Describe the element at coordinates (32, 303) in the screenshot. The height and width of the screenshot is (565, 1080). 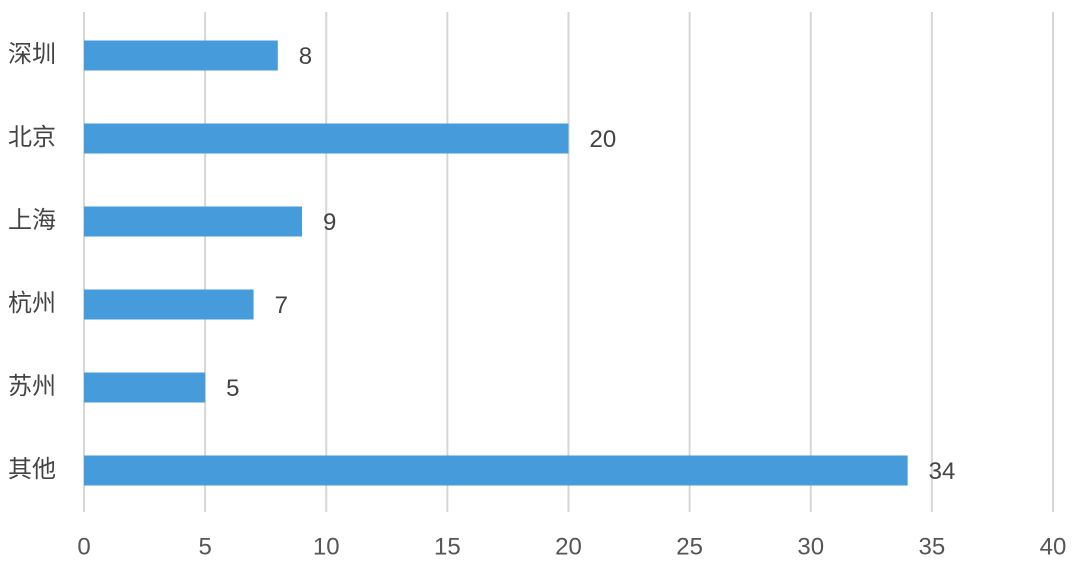
I see `y-tick-label: 杭州` at that location.